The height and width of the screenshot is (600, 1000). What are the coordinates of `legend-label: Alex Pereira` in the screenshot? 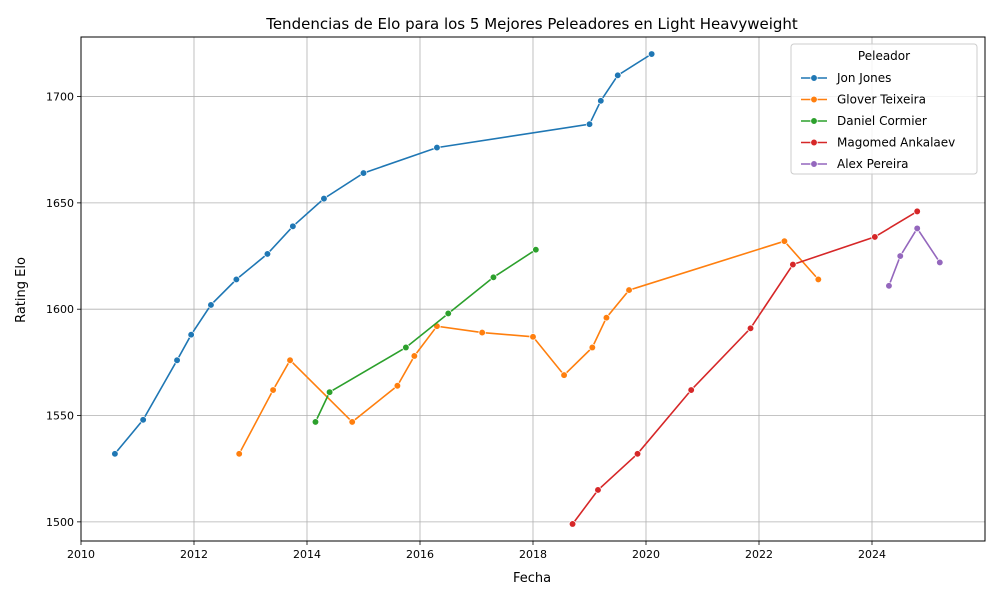 It's located at (873, 164).